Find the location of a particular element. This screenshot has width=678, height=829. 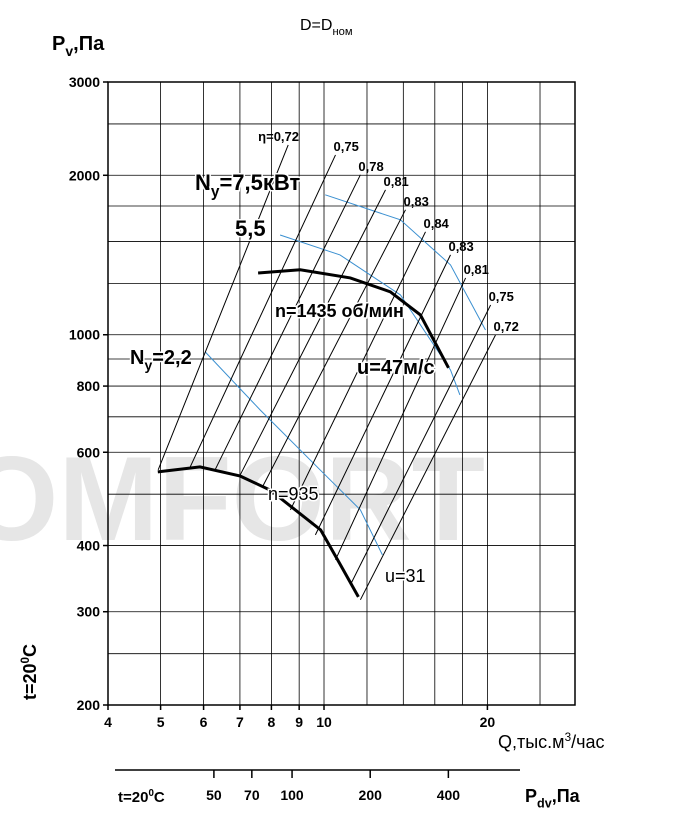

annotation: u=31 is located at coordinates (405, 576).